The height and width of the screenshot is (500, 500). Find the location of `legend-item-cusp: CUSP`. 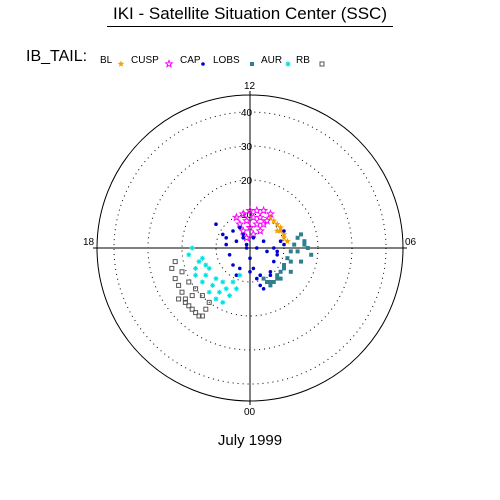

legend-item-cusp: CUSP is located at coordinates (145, 60).